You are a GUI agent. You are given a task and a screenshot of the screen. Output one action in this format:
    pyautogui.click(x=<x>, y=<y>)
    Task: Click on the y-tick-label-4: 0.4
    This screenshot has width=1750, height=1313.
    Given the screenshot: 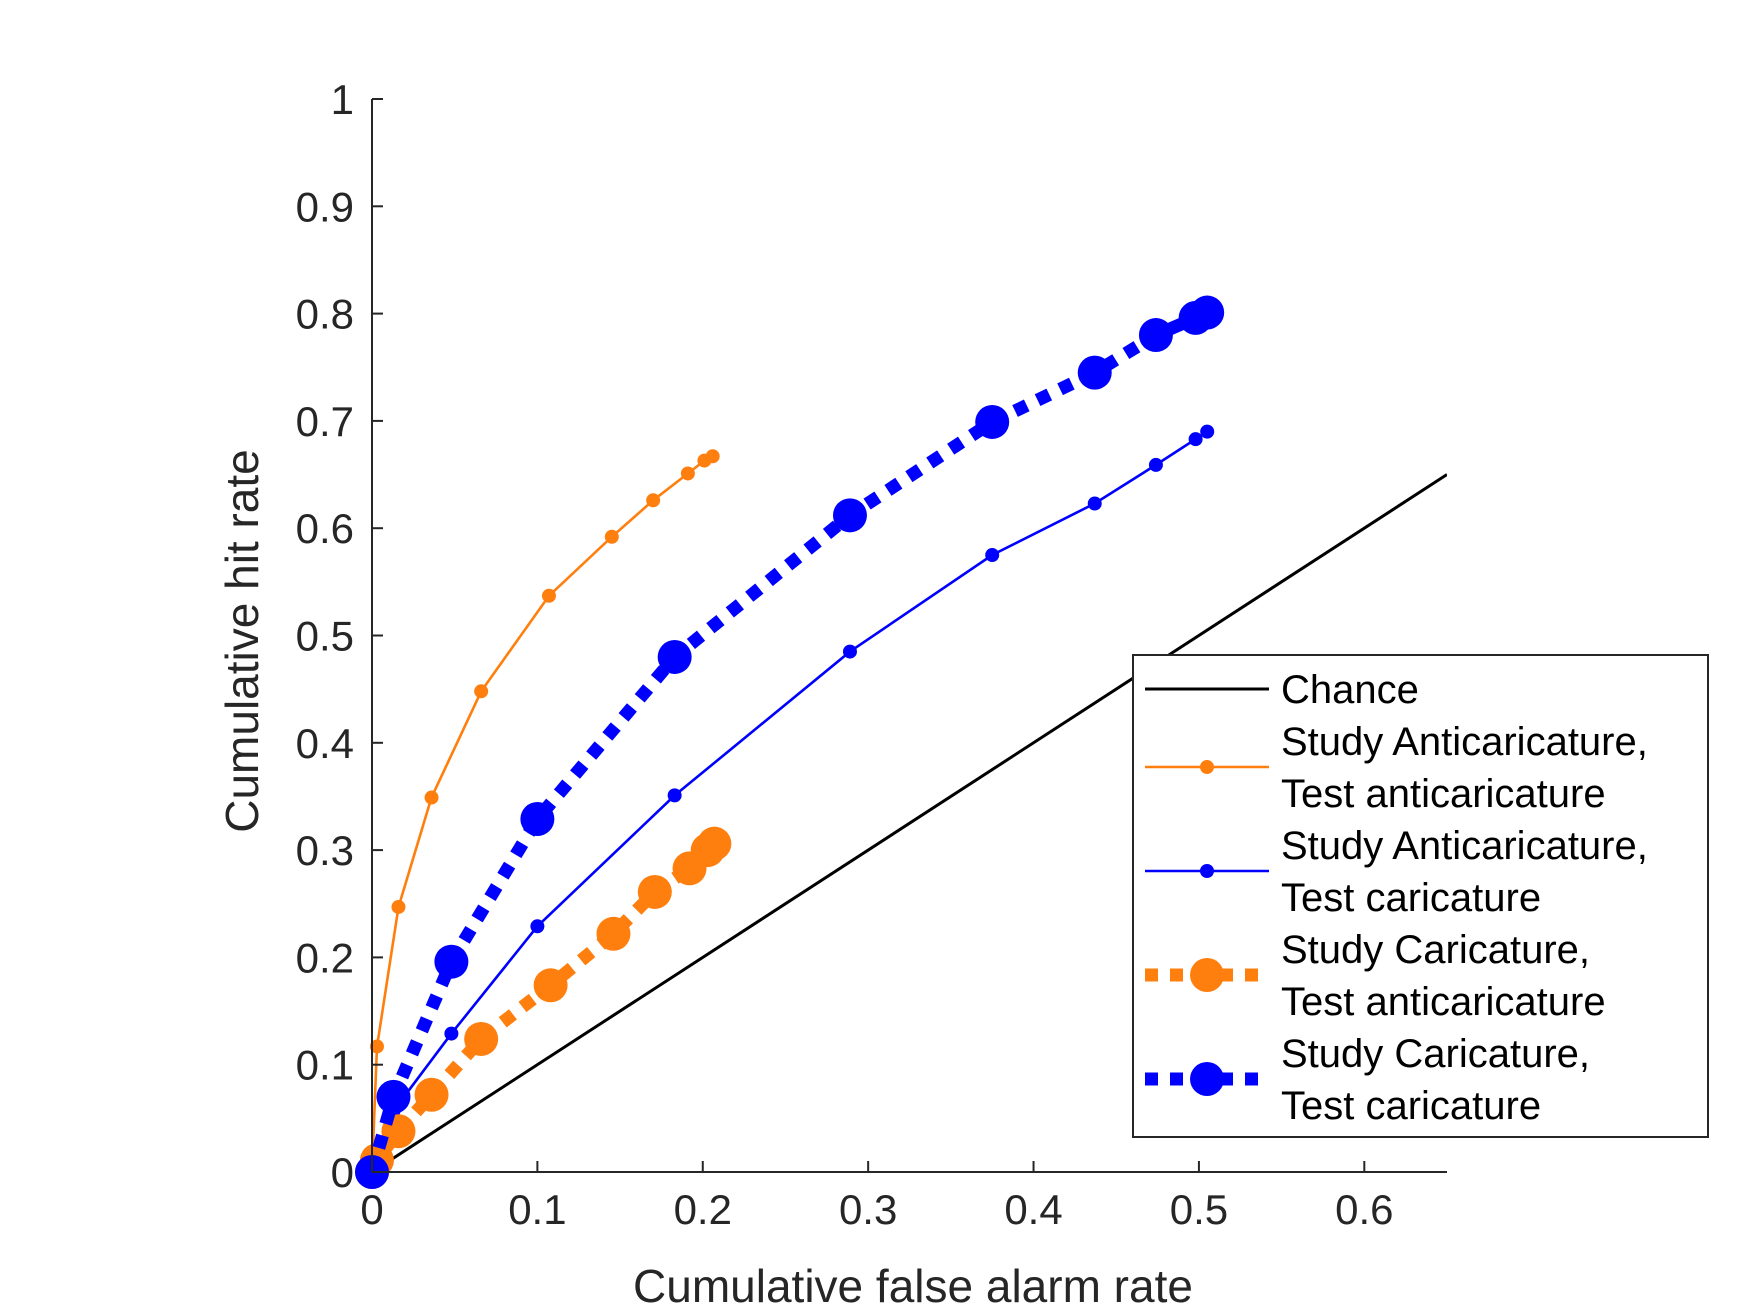 What is the action you would take?
    pyautogui.click(x=325, y=743)
    